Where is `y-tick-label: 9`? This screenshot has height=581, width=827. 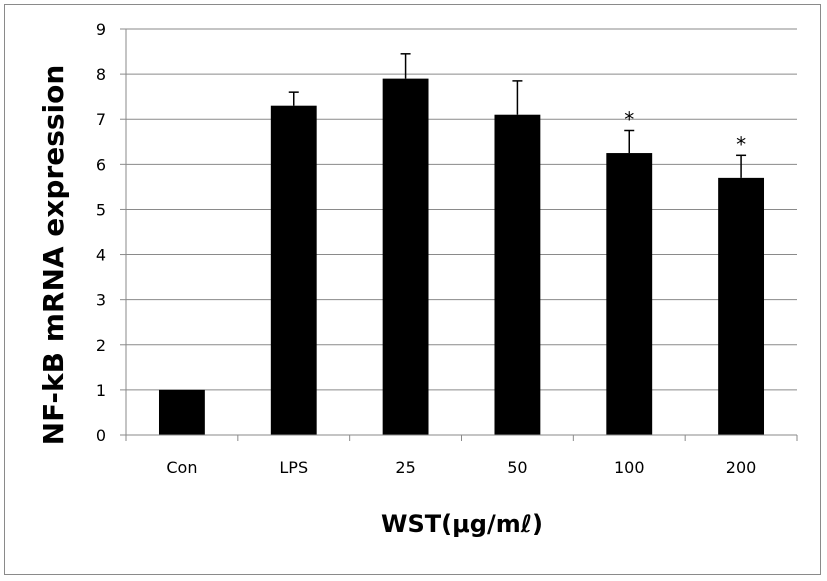 y-tick-label: 9 is located at coordinates (101, 29).